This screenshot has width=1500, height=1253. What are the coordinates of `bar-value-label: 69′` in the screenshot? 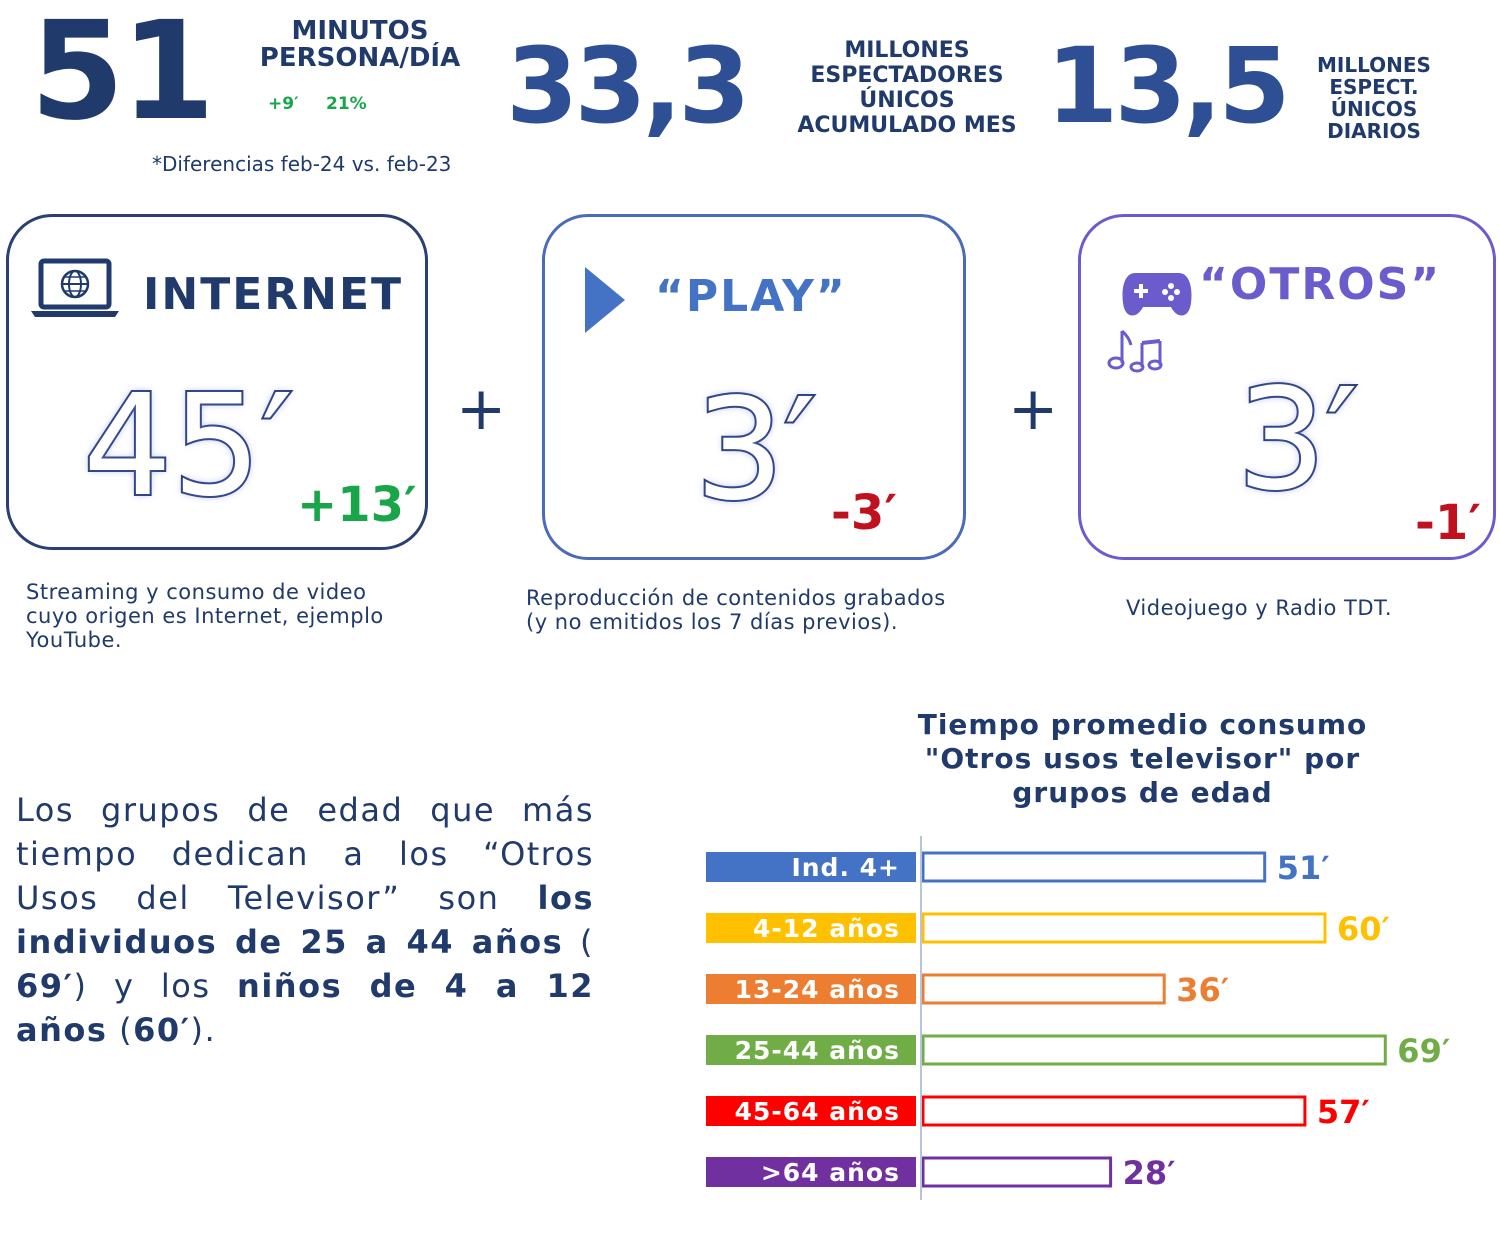 It's located at (1423, 1051).